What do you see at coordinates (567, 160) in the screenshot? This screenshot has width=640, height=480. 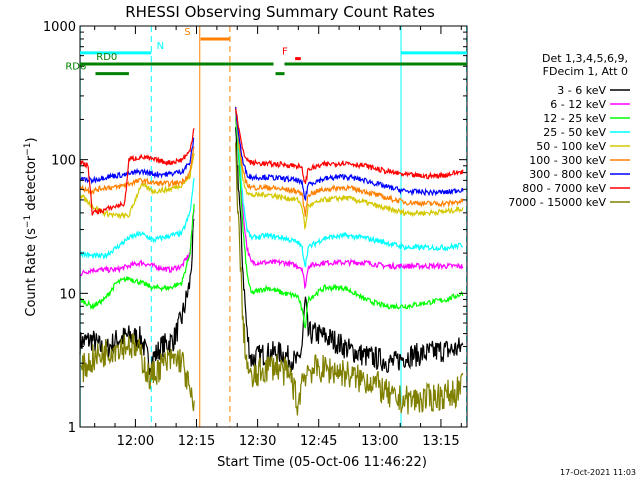 I see `legend-entry-label: 100 - 300 keV` at bounding box center [567, 160].